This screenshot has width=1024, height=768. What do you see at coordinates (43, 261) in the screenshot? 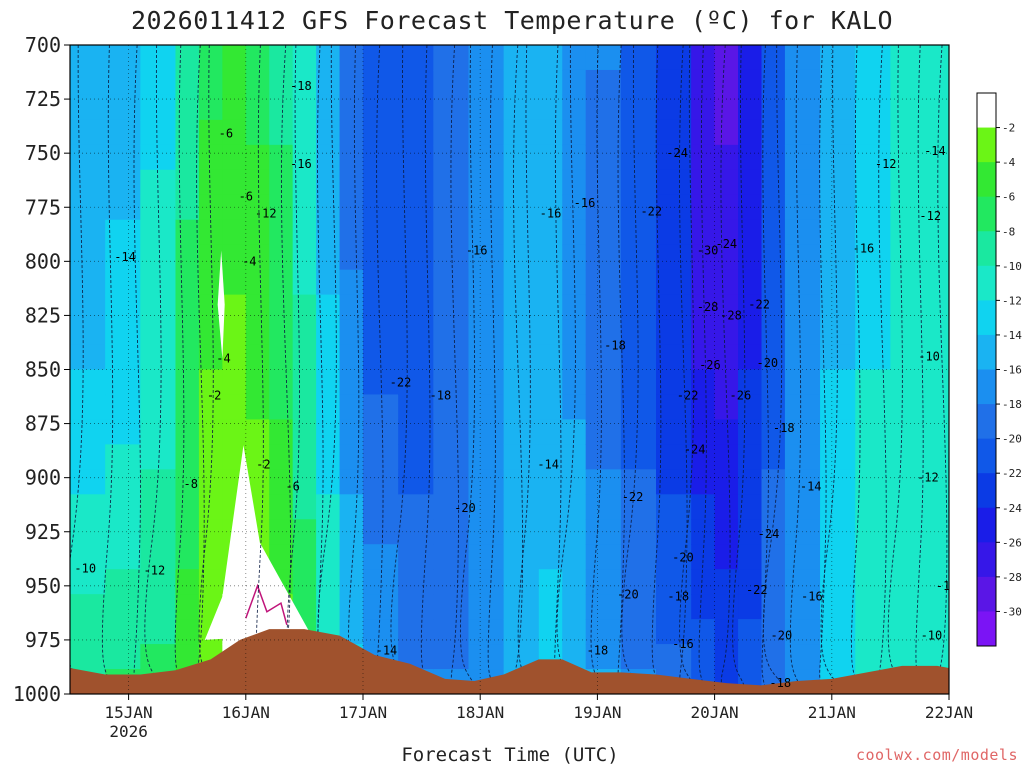
I see `y-tick-label: 800` at bounding box center [43, 261].